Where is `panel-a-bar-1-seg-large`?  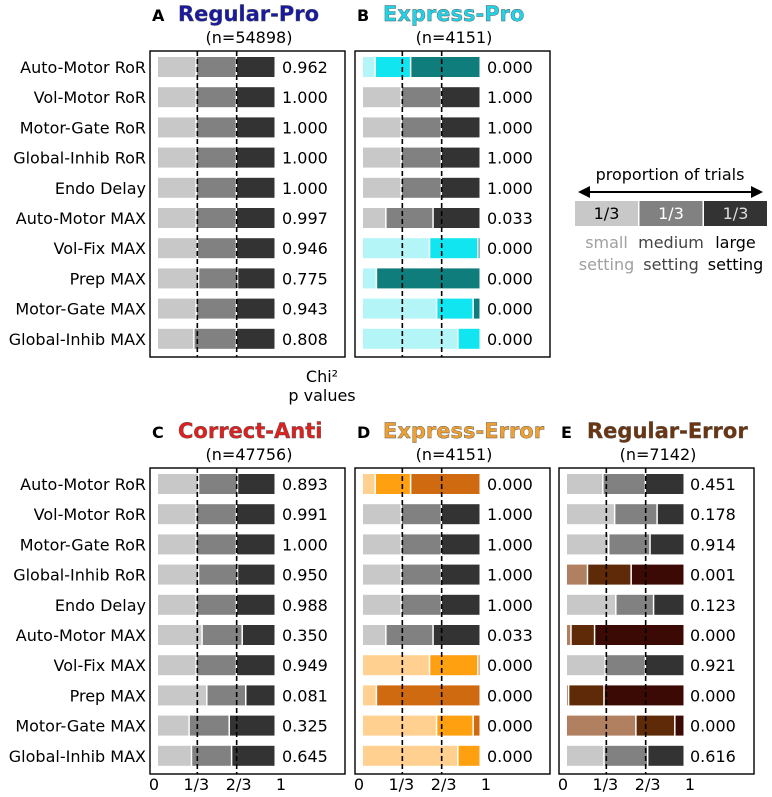
panel-a-bar-1-seg-large is located at coordinates (256, 67).